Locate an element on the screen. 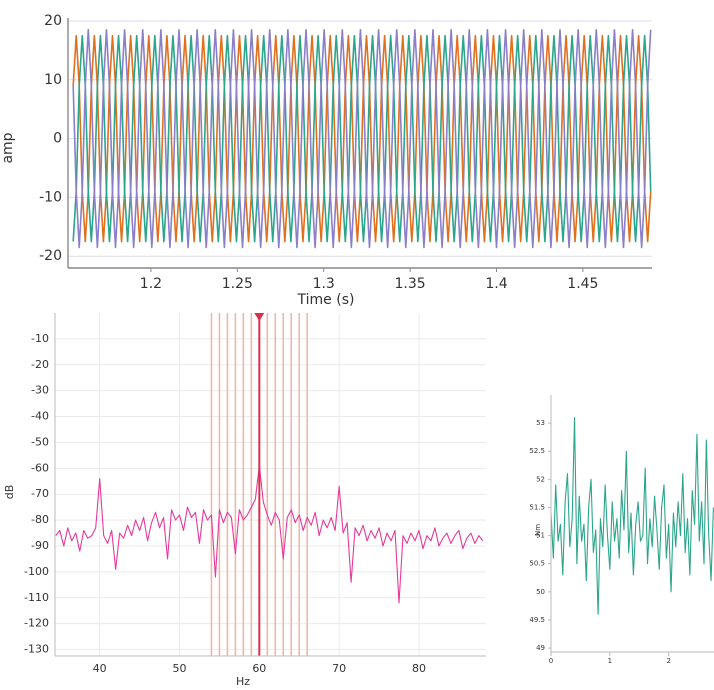 This screenshot has width=714, height=690. y-axis-label: dB is located at coordinates (9, 492).